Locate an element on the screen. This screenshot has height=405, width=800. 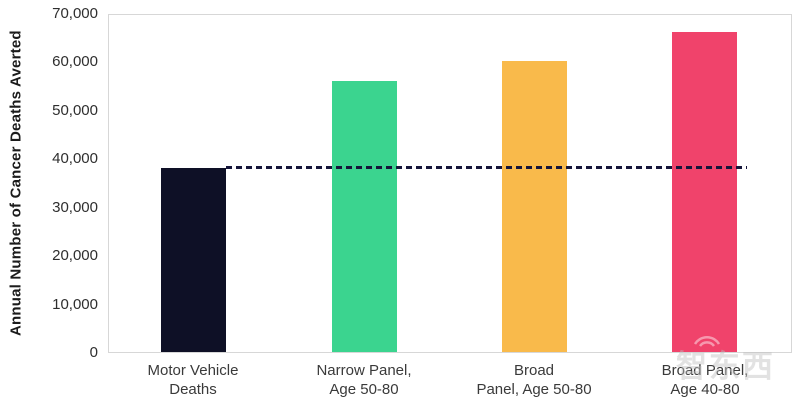
x-tick-line: Broad Panel, is located at coordinates (705, 370).